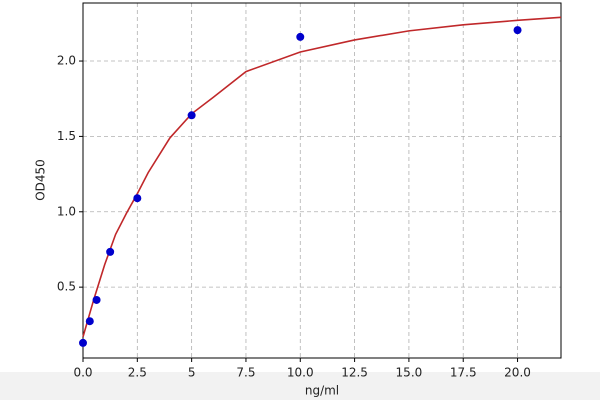 The width and height of the screenshot is (600, 400). What do you see at coordinates (137, 373) in the screenshot?
I see `x-tick-label: 2.5` at bounding box center [137, 373].